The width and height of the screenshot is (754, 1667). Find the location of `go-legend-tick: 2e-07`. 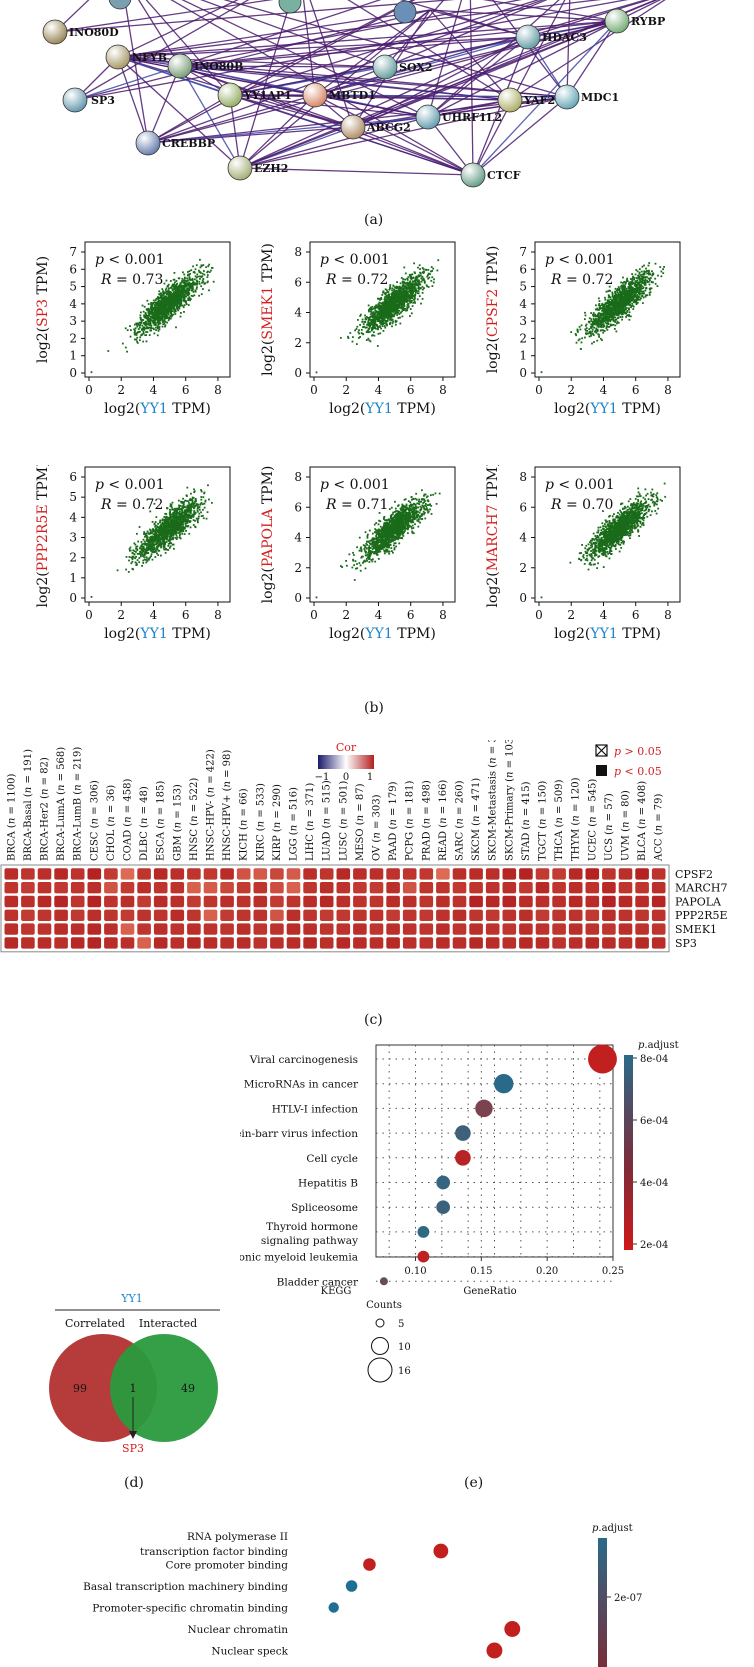

go-legend-tick: 2e-07 is located at coordinates (628, 1598).